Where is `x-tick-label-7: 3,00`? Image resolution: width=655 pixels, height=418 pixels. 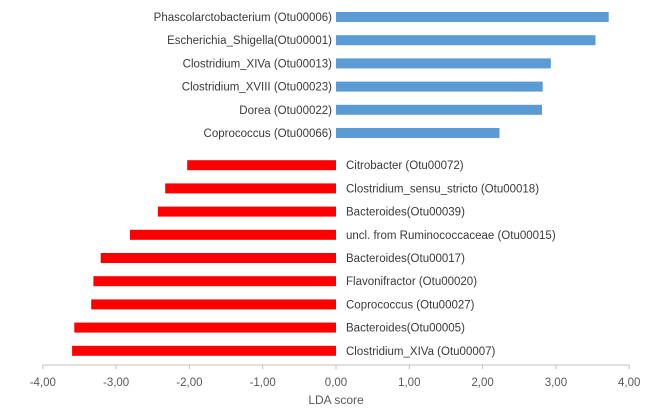 x-tick-label-7: 3,00 is located at coordinates (556, 383).